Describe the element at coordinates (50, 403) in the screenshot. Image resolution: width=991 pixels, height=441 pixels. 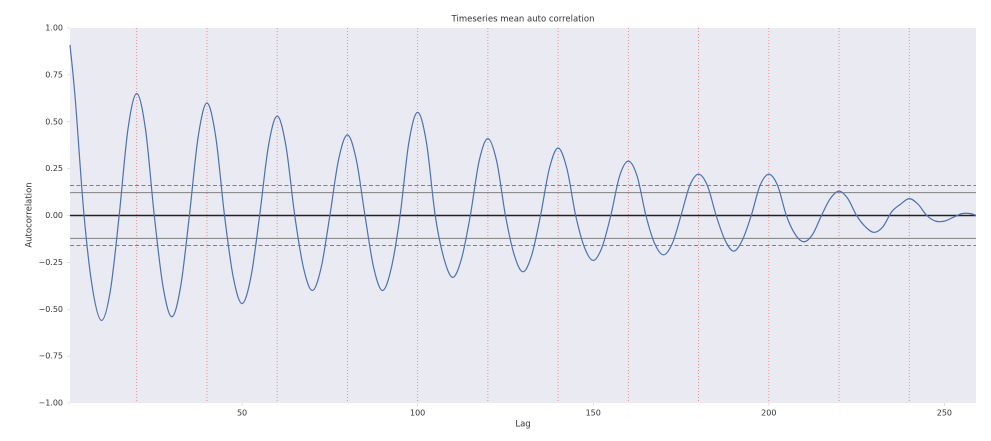
I see `y-tick-label: −1.00` at that location.